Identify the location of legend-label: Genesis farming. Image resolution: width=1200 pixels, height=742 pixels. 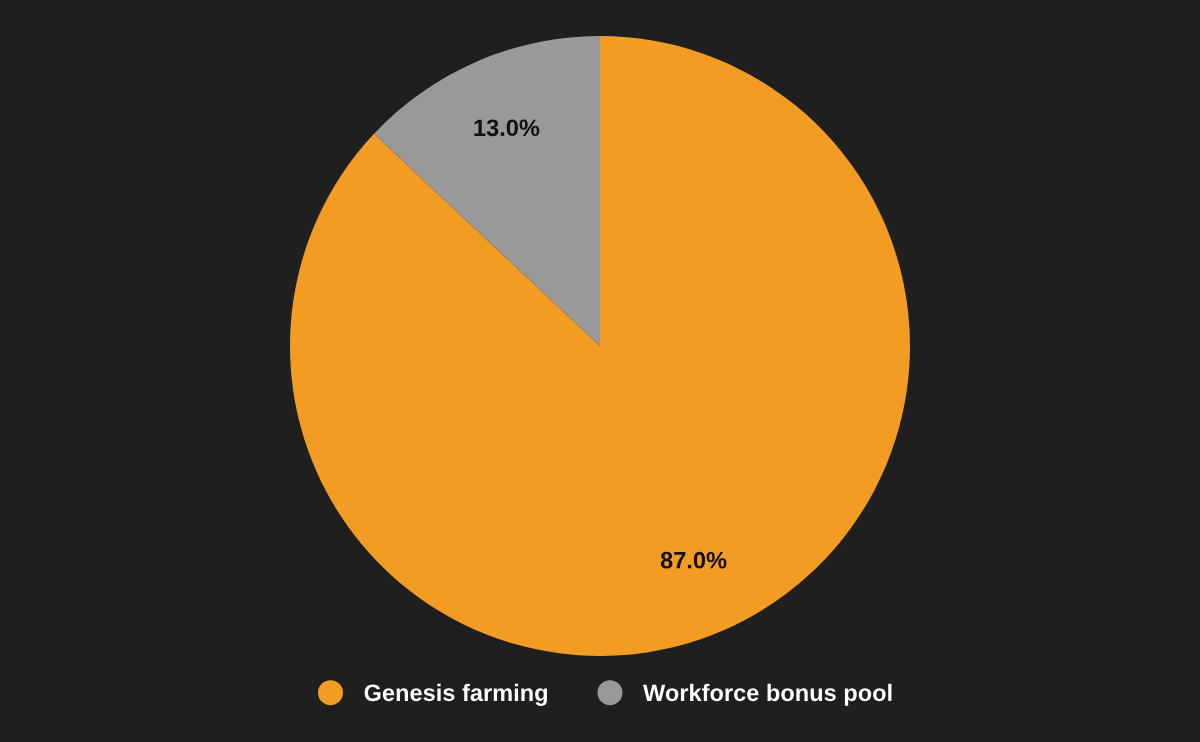
(455, 694).